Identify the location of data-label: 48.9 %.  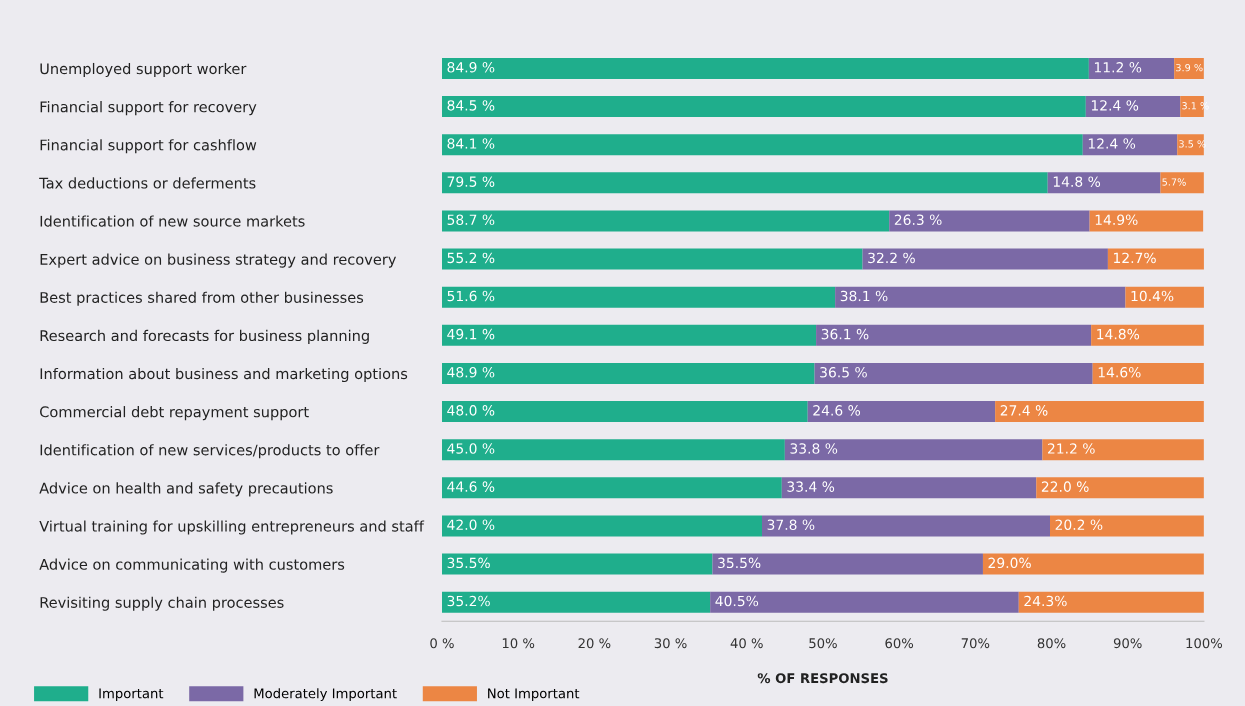
(471, 372).